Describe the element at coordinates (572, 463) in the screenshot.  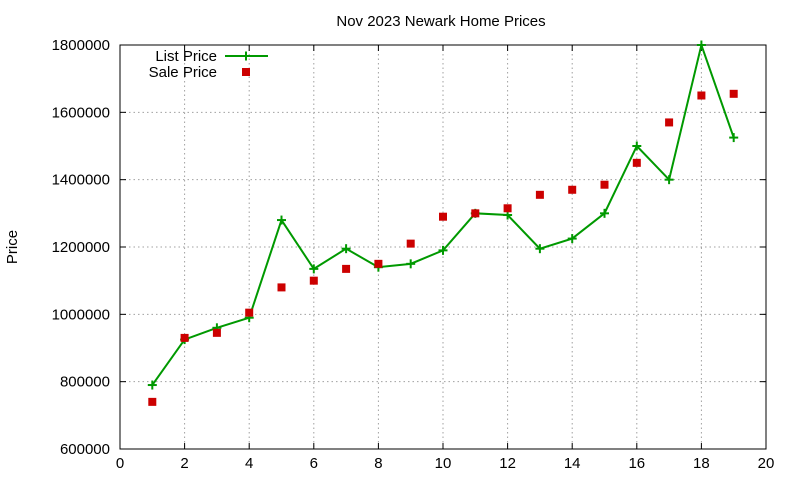
I see `x-tick-label: 14` at that location.